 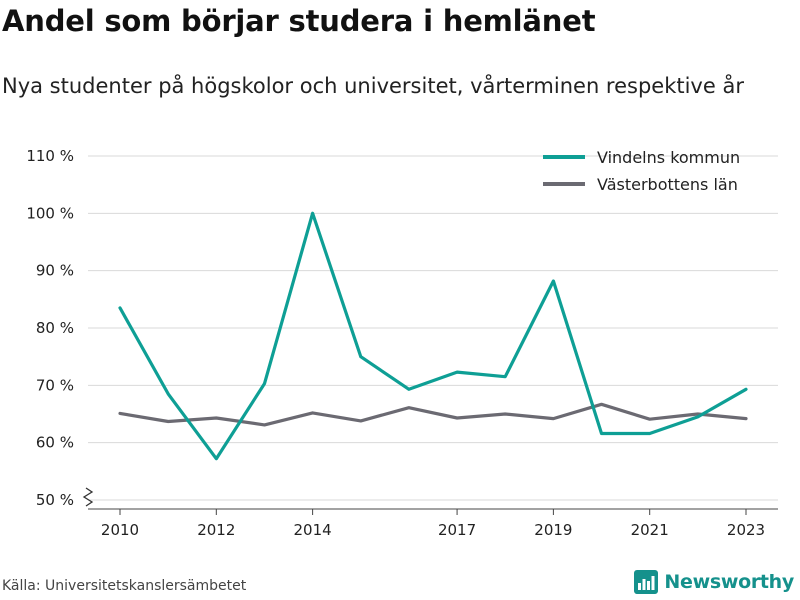 I want to click on x-tick-label: 2023, so click(x=746, y=530).